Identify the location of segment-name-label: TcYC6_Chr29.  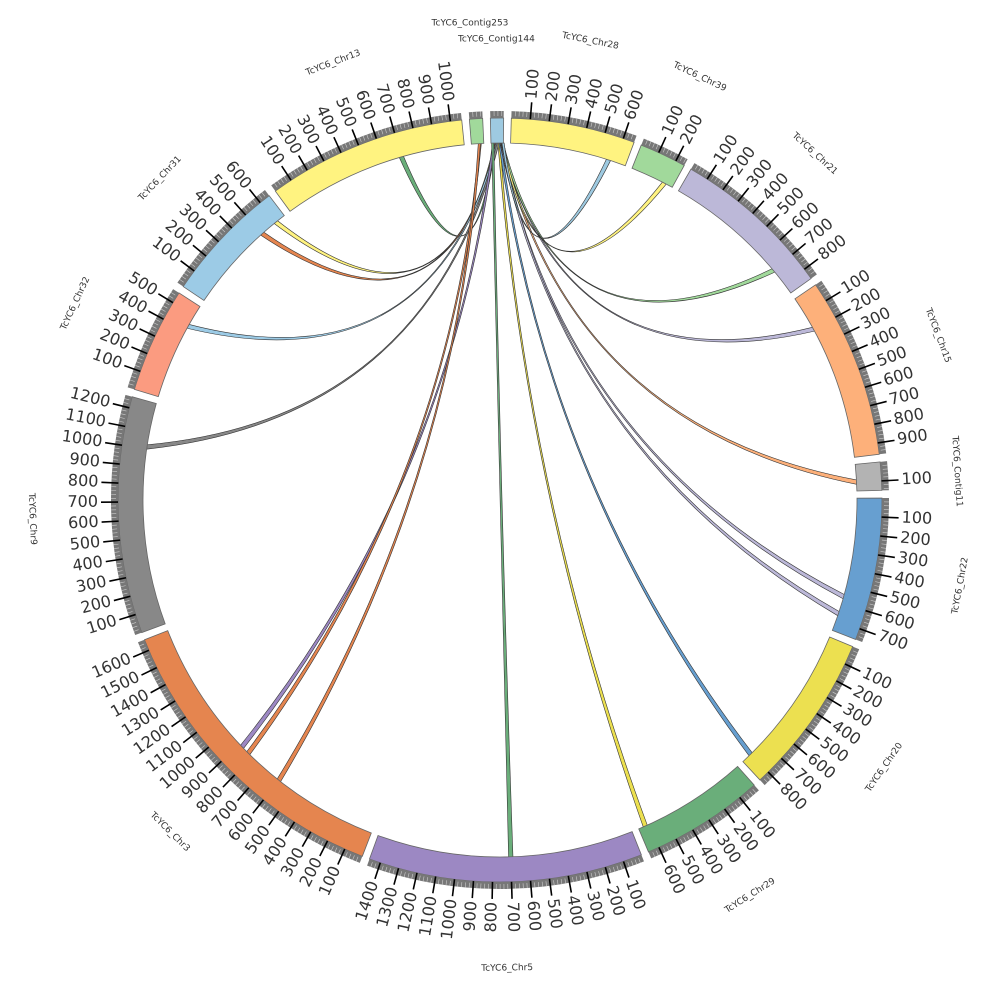
(749, 896).